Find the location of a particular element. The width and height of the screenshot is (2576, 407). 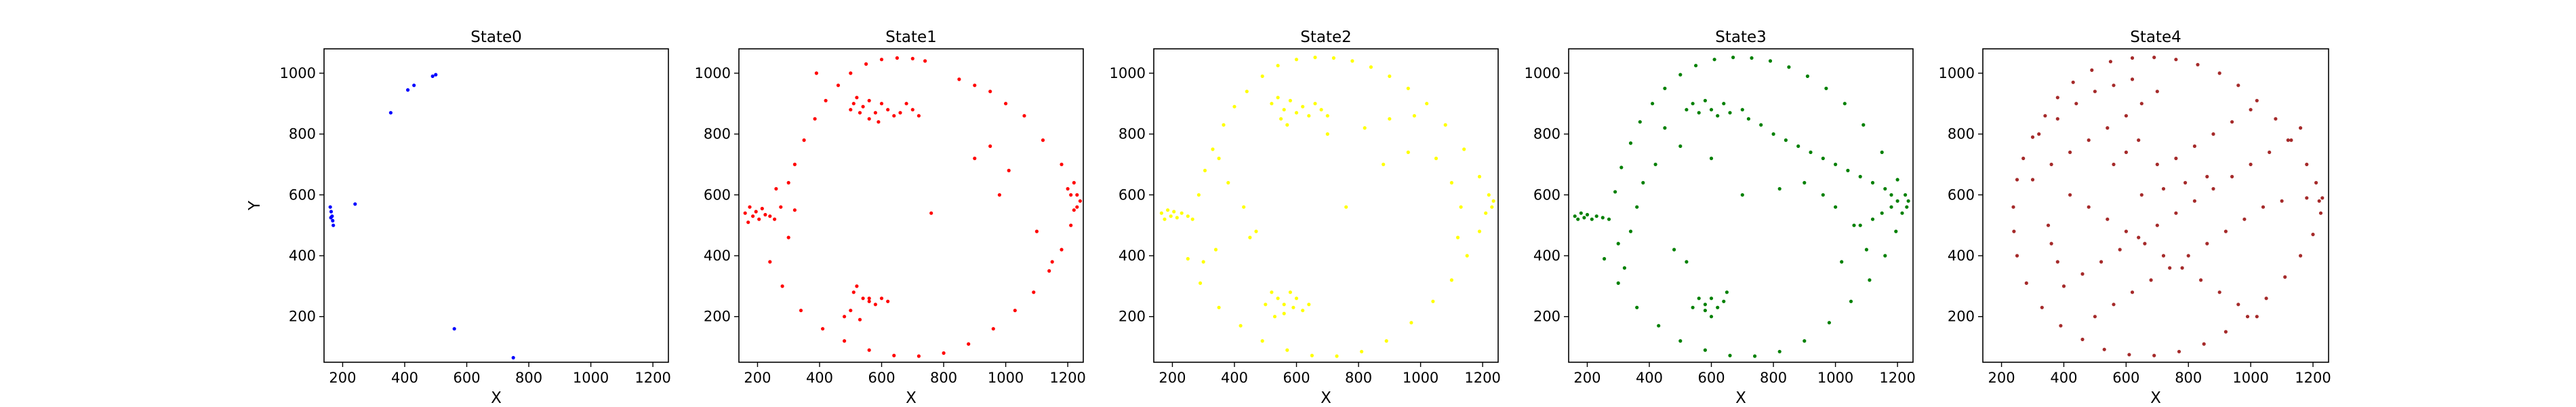

x-tick-label: 1200 is located at coordinates (652, 378).